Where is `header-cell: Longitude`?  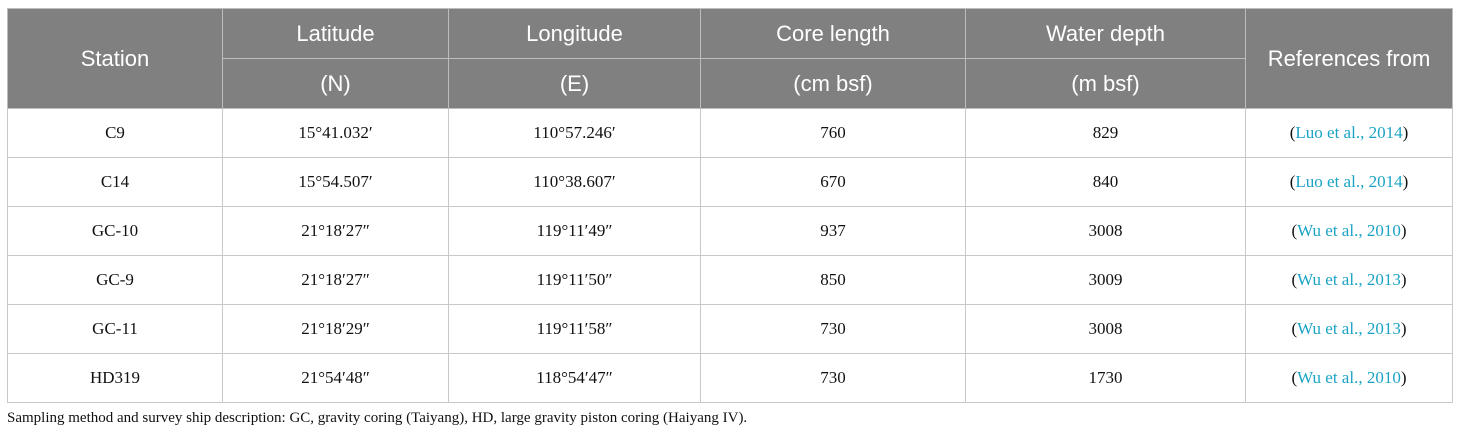
header-cell: Longitude is located at coordinates (574, 33).